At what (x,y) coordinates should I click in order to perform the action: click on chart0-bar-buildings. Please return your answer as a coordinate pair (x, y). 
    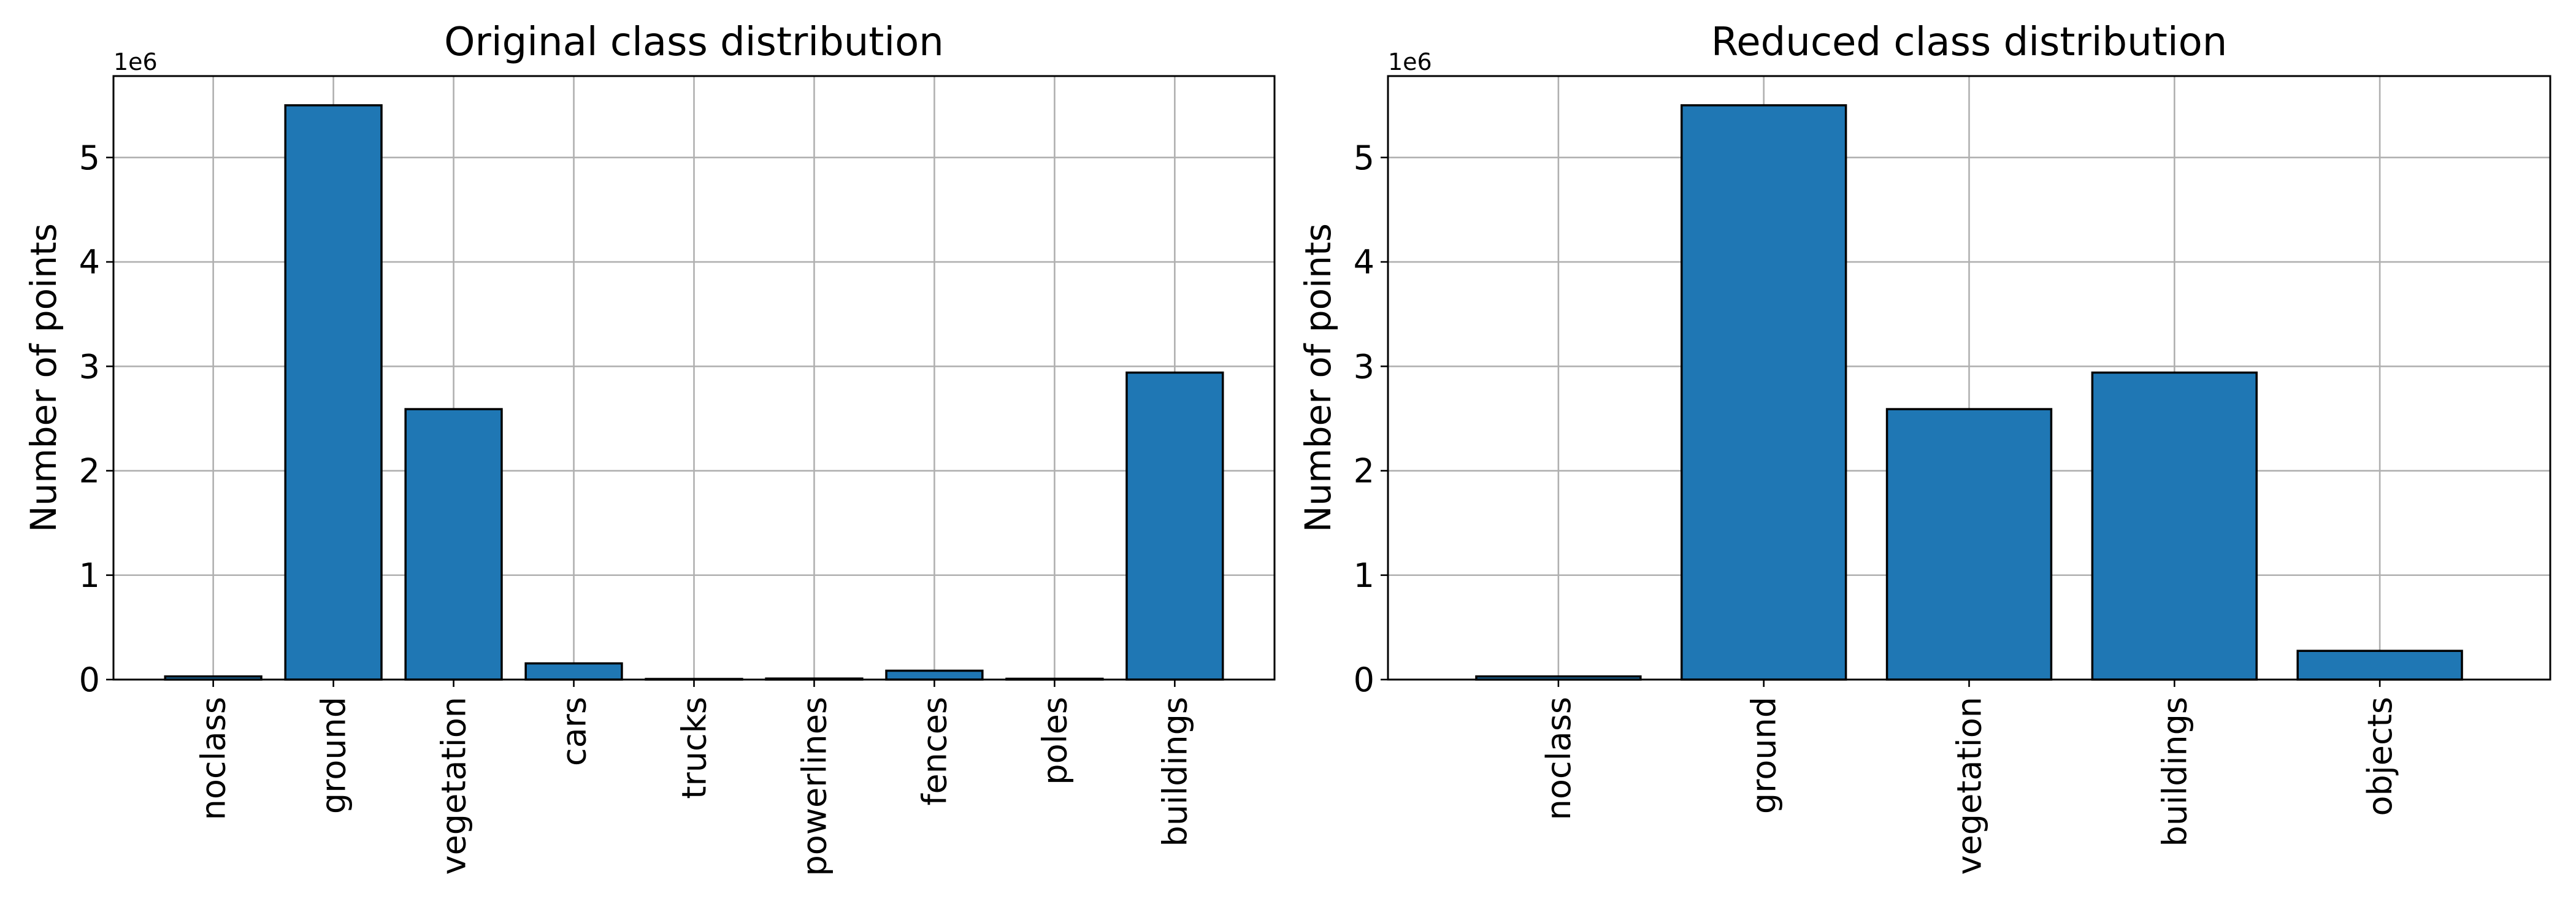
    Looking at the image, I should click on (1174, 526).